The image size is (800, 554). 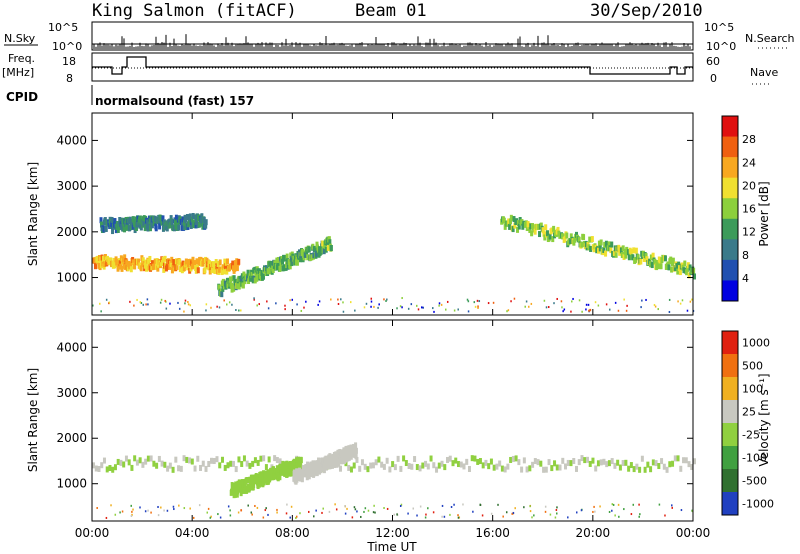 What do you see at coordinates (745, 255) in the screenshot?
I see `power-colorbar-tick: 8` at bounding box center [745, 255].